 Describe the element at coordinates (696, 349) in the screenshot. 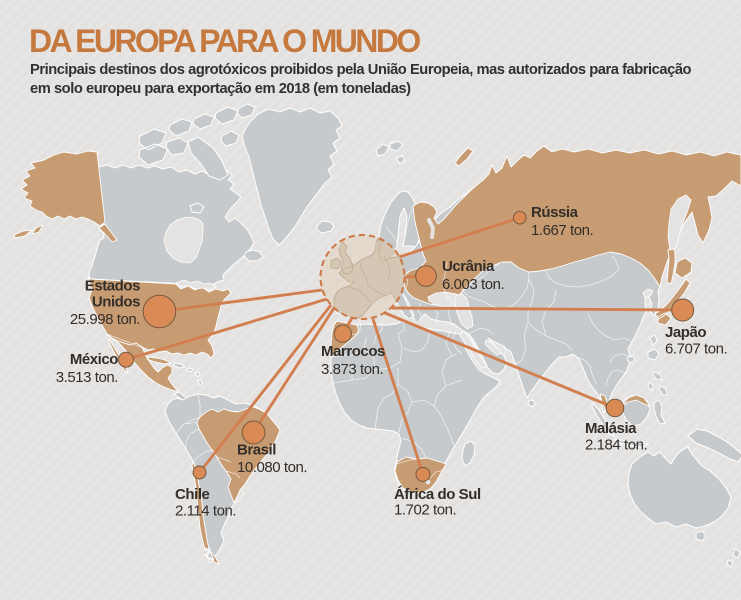

I see `svg-text: 6.707 ton.` at that location.